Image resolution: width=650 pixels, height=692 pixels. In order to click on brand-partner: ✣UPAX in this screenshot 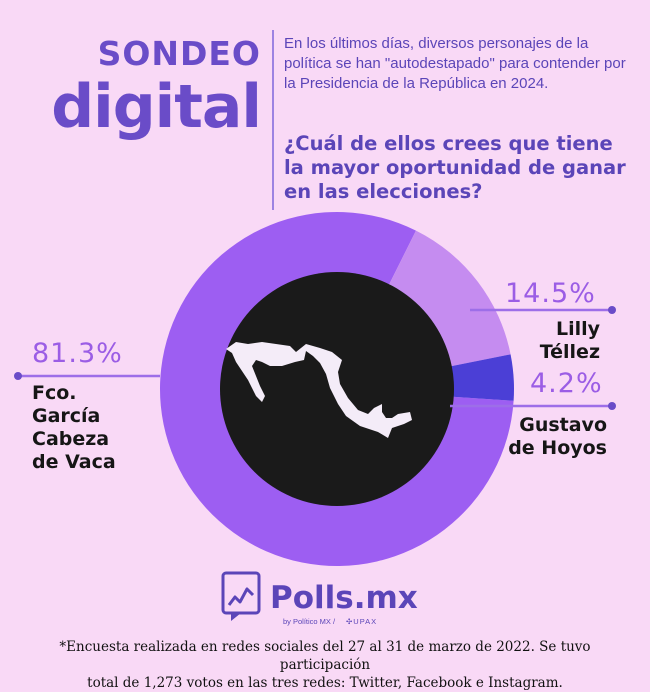, I will do `click(361, 621)`.